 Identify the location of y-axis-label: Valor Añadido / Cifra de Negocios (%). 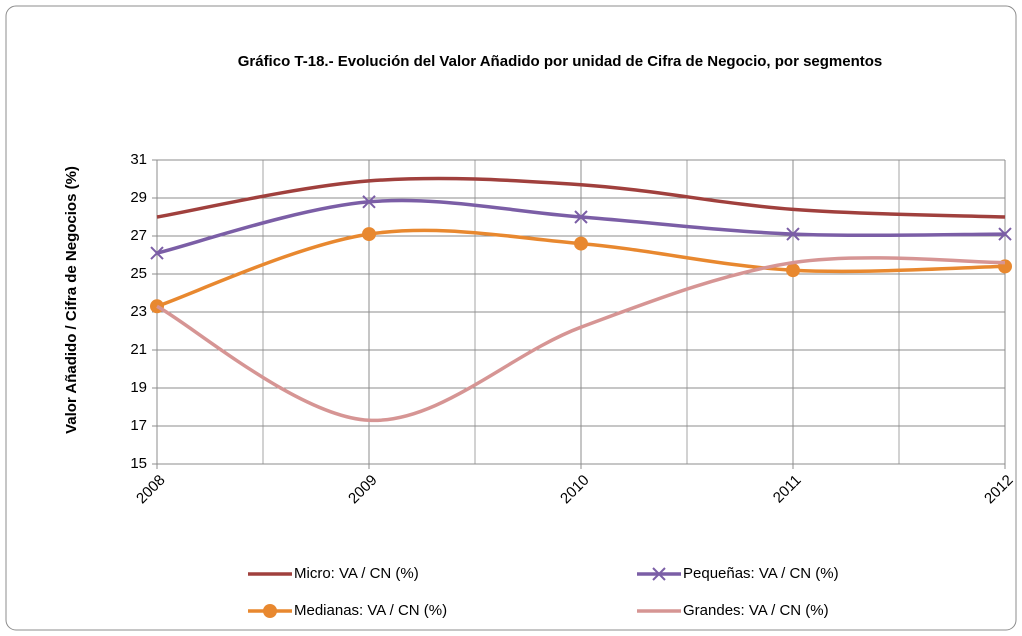
(71, 300).